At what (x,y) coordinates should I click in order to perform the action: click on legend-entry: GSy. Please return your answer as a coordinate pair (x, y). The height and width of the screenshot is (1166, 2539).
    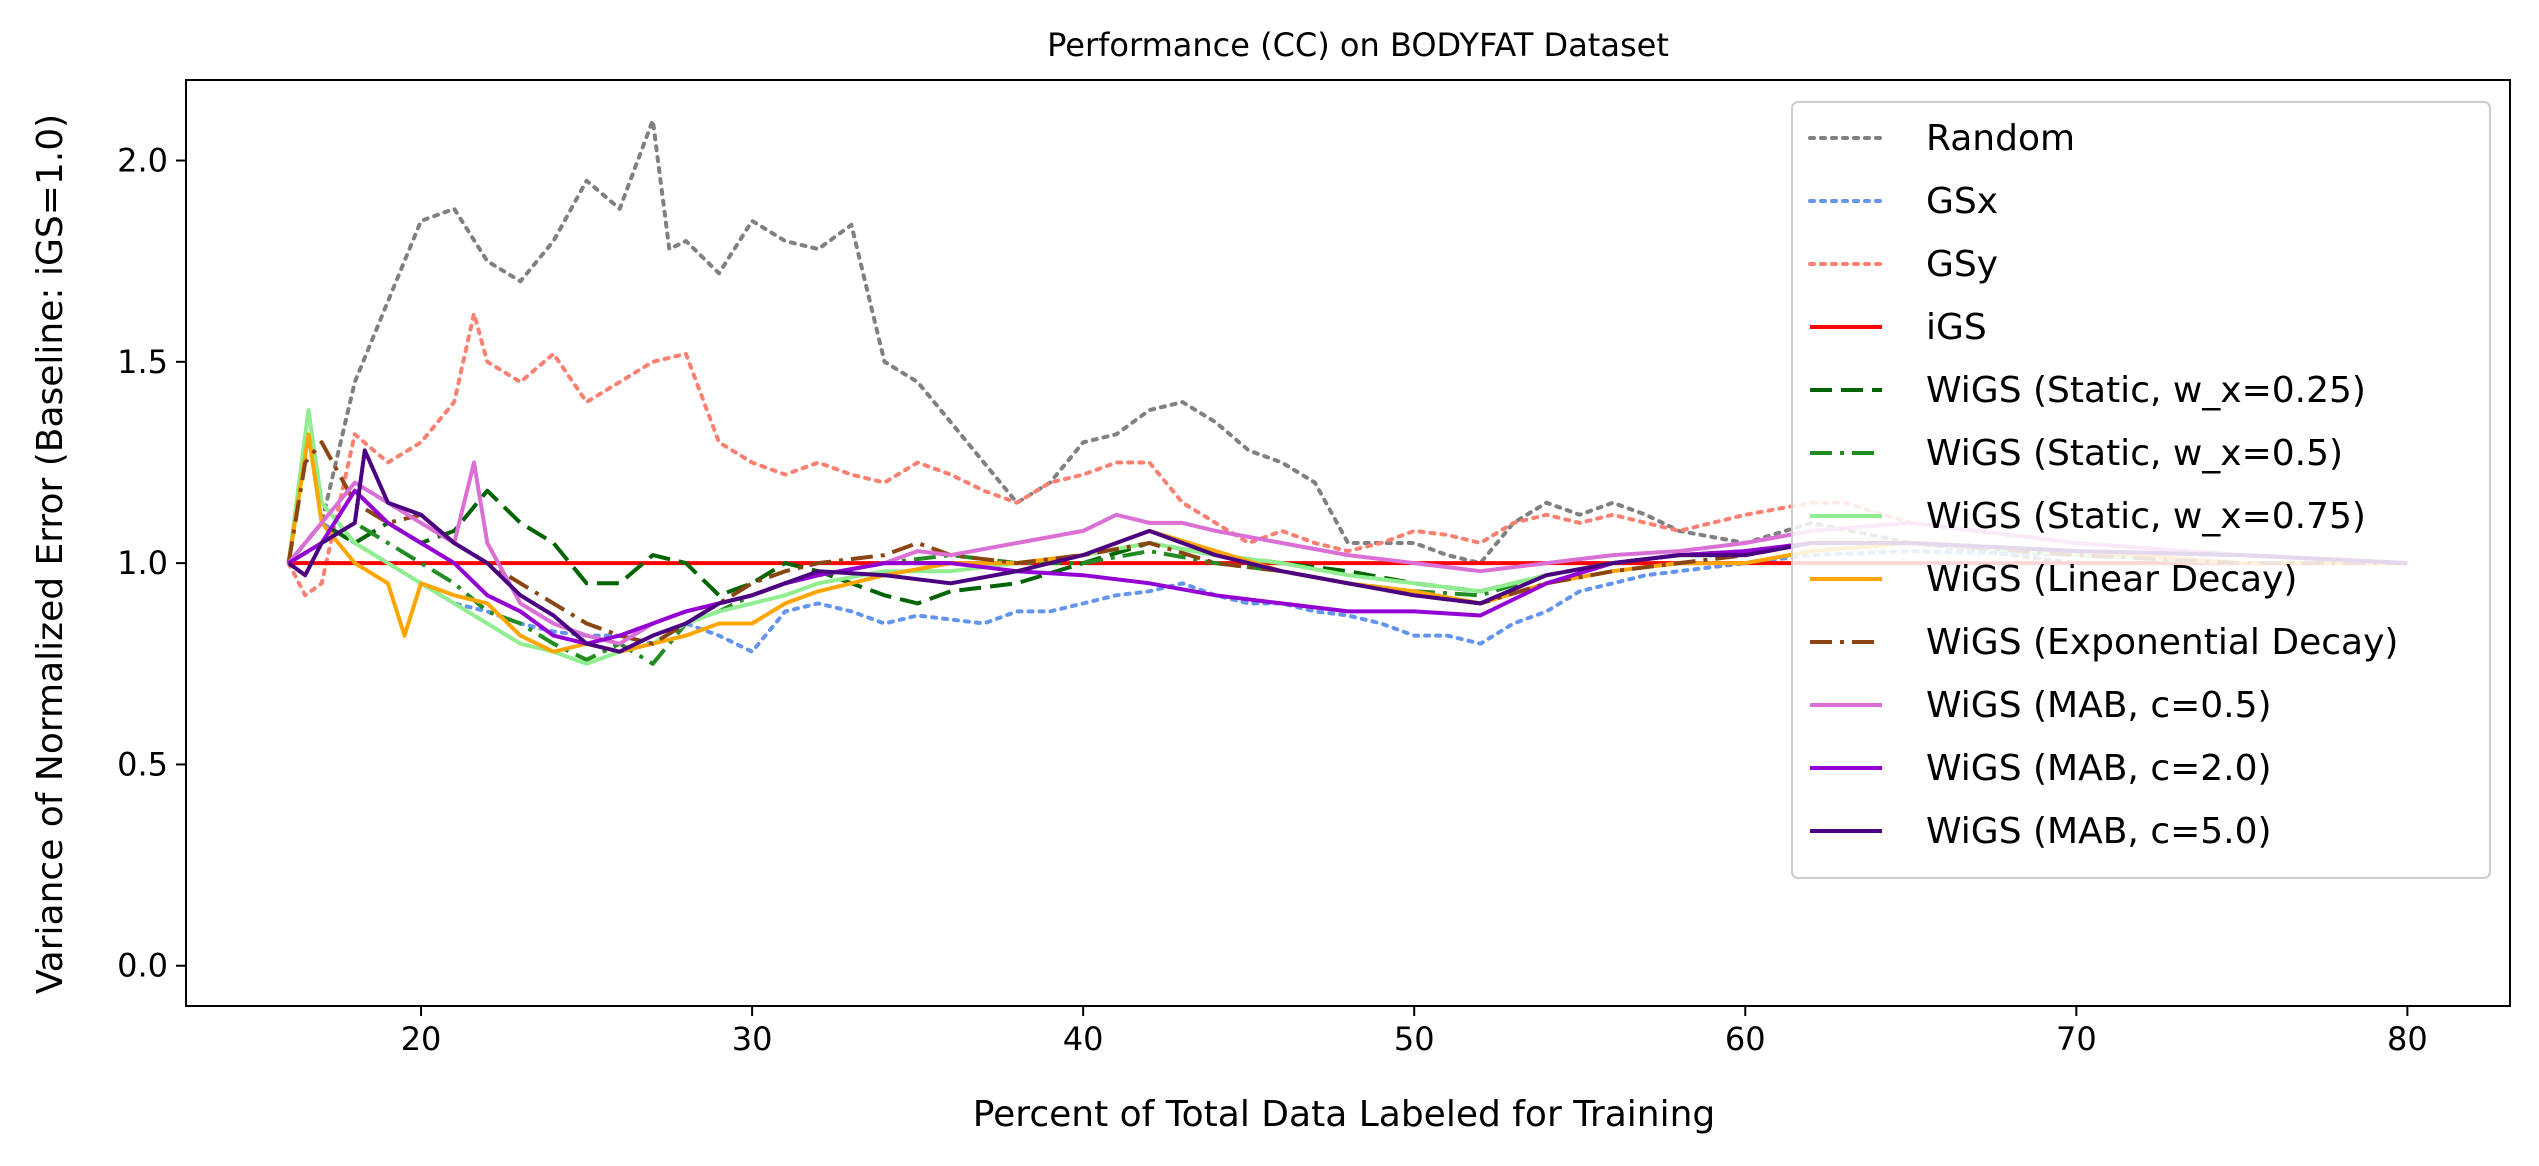
    Looking at the image, I should click on (1962, 264).